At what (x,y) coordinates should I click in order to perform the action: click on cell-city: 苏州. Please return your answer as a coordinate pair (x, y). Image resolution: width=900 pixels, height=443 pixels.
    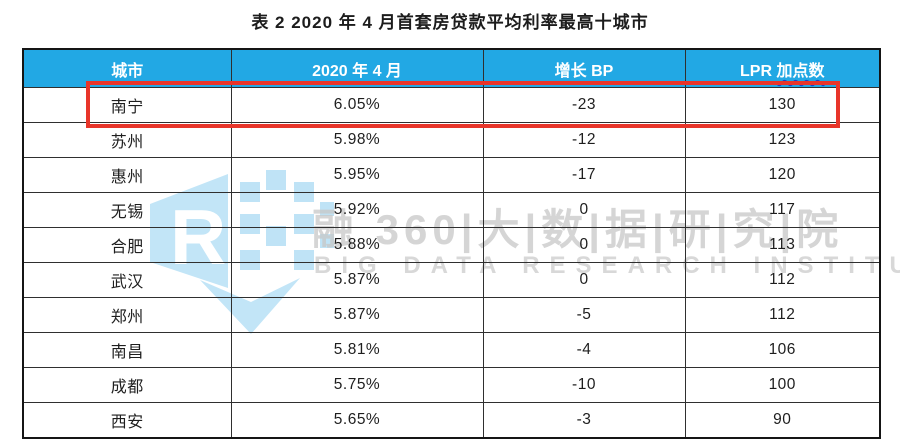
    Looking at the image, I should click on (127, 140).